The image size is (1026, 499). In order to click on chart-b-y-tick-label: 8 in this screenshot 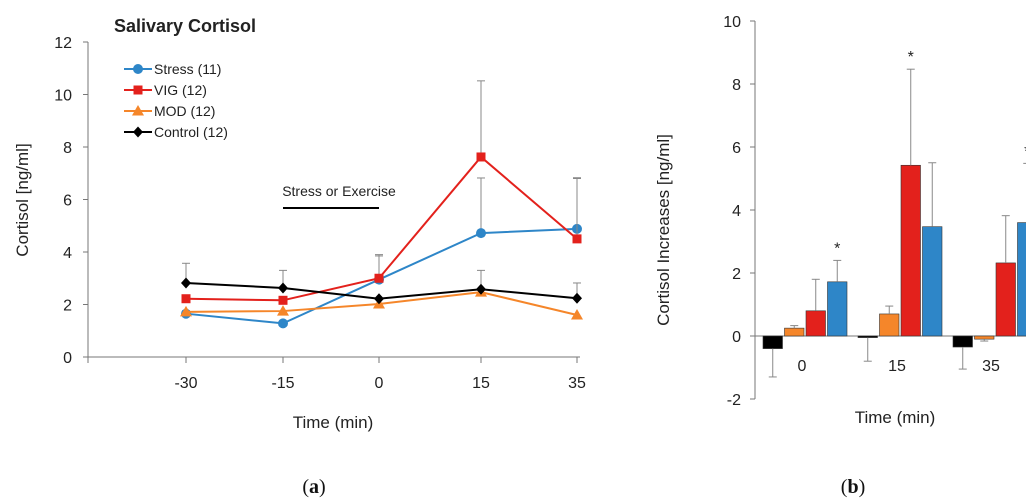, I will do `click(736, 85)`.